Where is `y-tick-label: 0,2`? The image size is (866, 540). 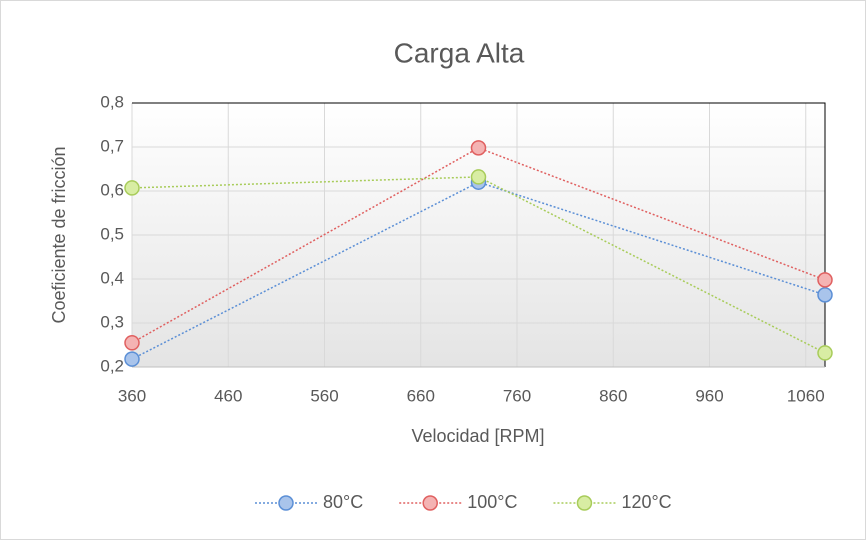
y-tick-label: 0,2 is located at coordinates (112, 365).